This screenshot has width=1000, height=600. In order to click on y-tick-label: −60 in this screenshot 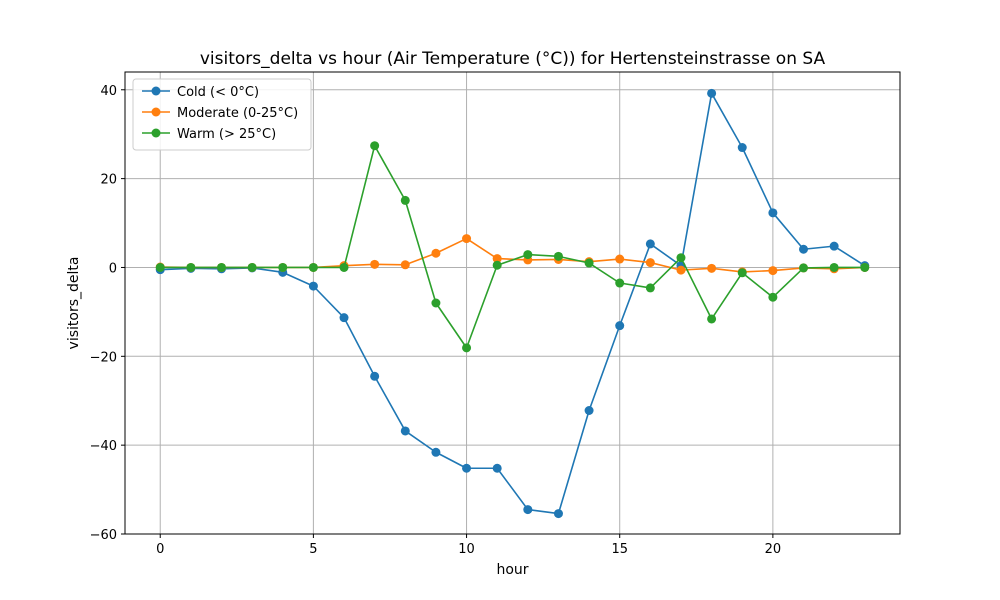, I will do `click(103, 535)`.